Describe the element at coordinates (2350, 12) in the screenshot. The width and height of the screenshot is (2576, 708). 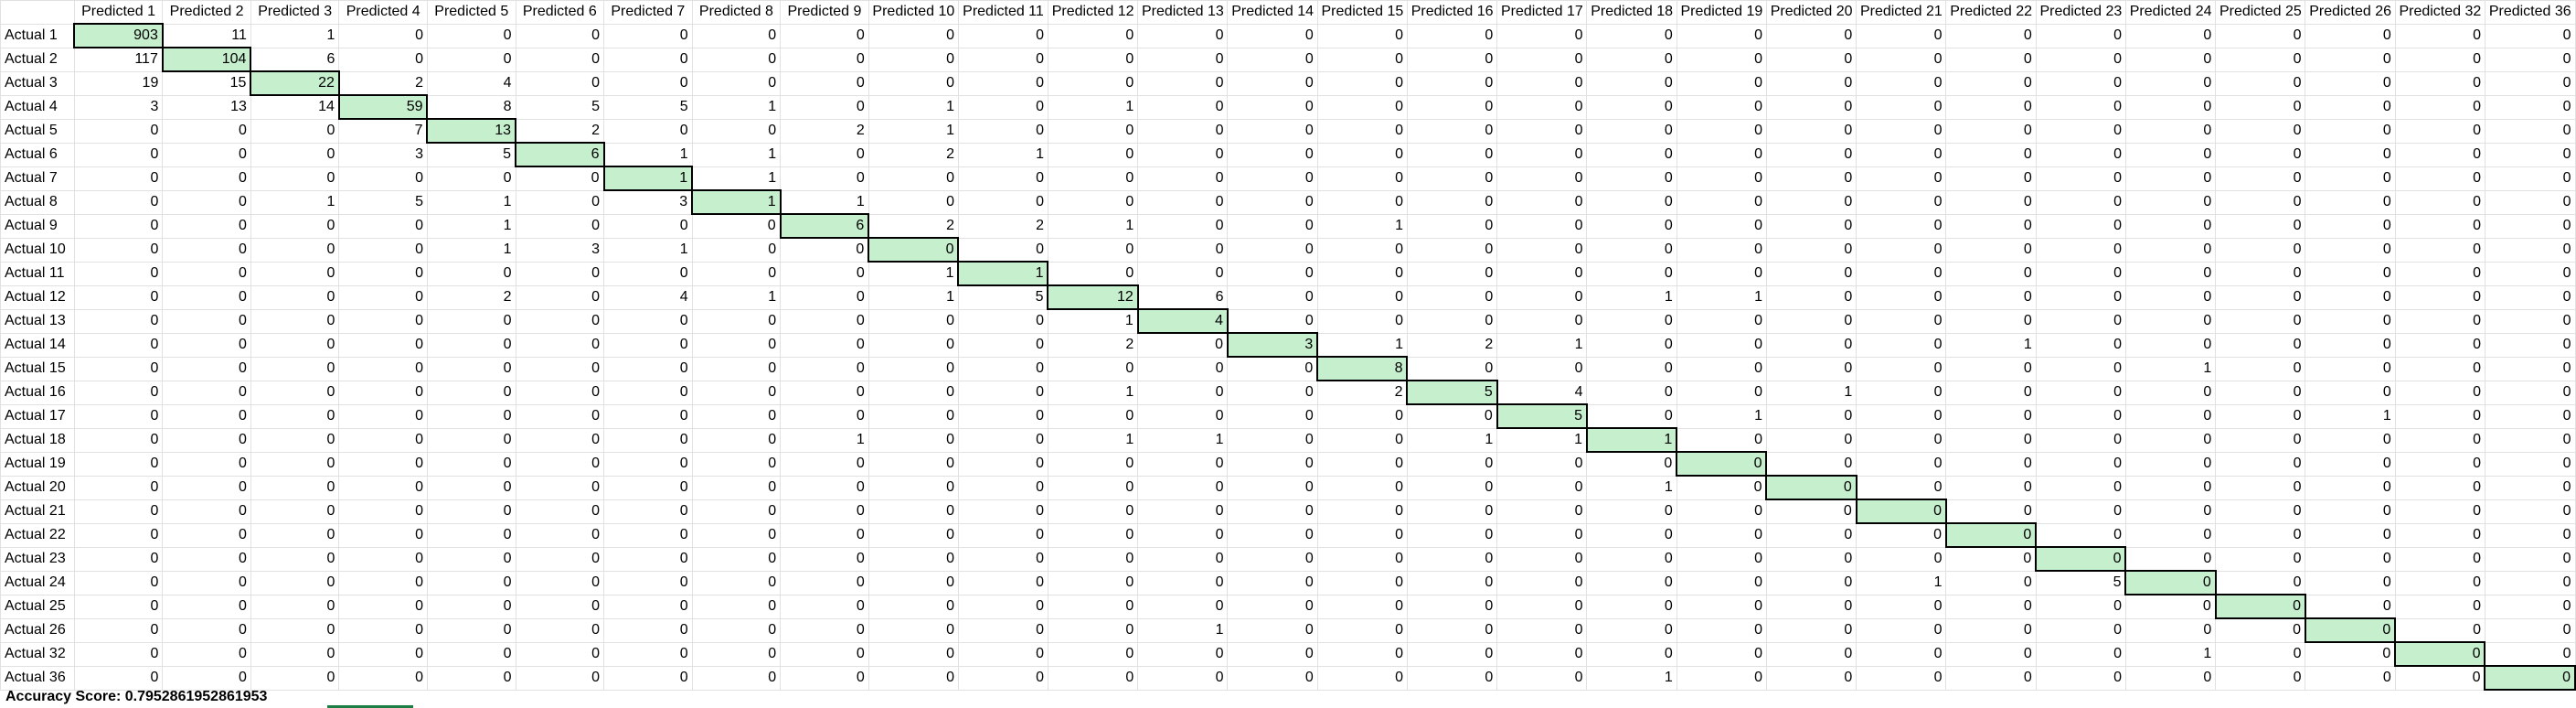
I see `column-header-cell: Predicted 26` at that location.